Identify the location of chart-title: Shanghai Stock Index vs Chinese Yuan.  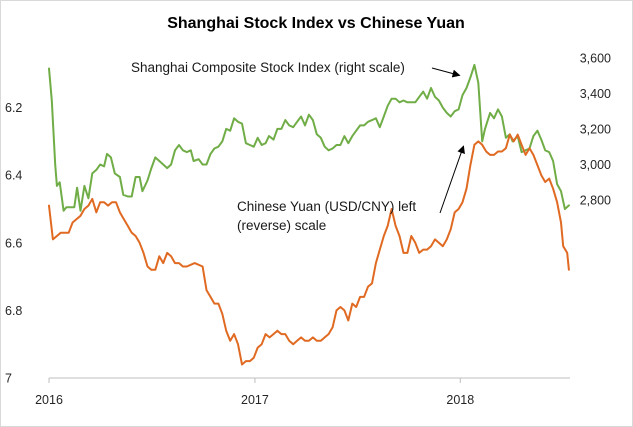
(316, 23).